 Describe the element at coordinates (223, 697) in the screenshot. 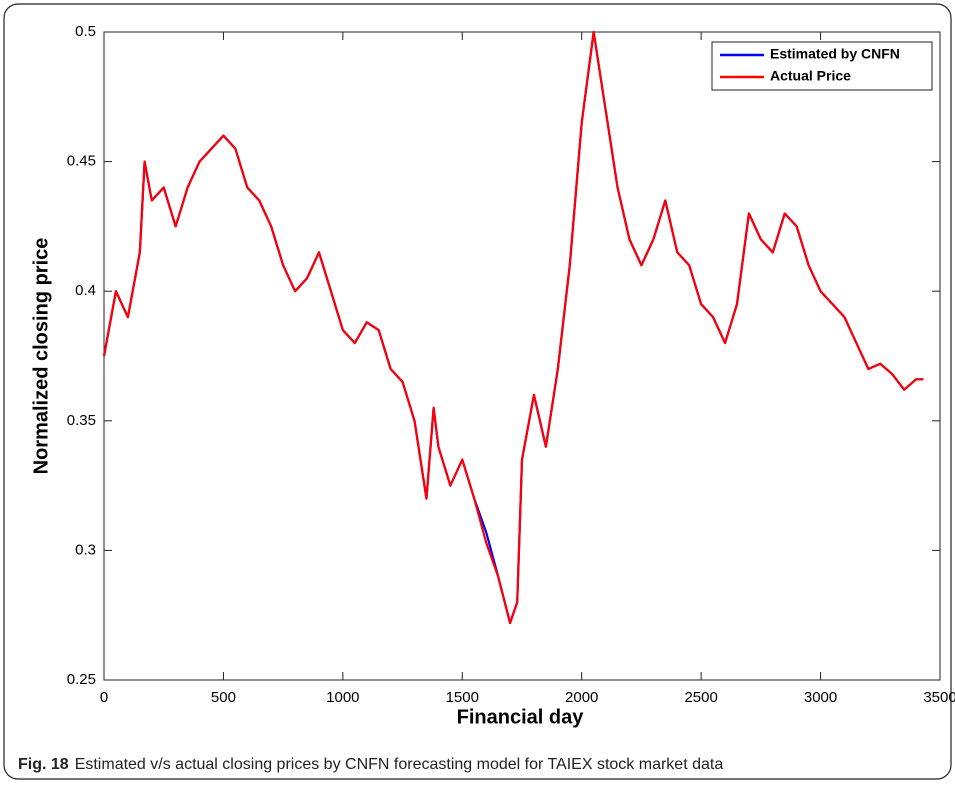

I see `x-tick-label: 500` at that location.